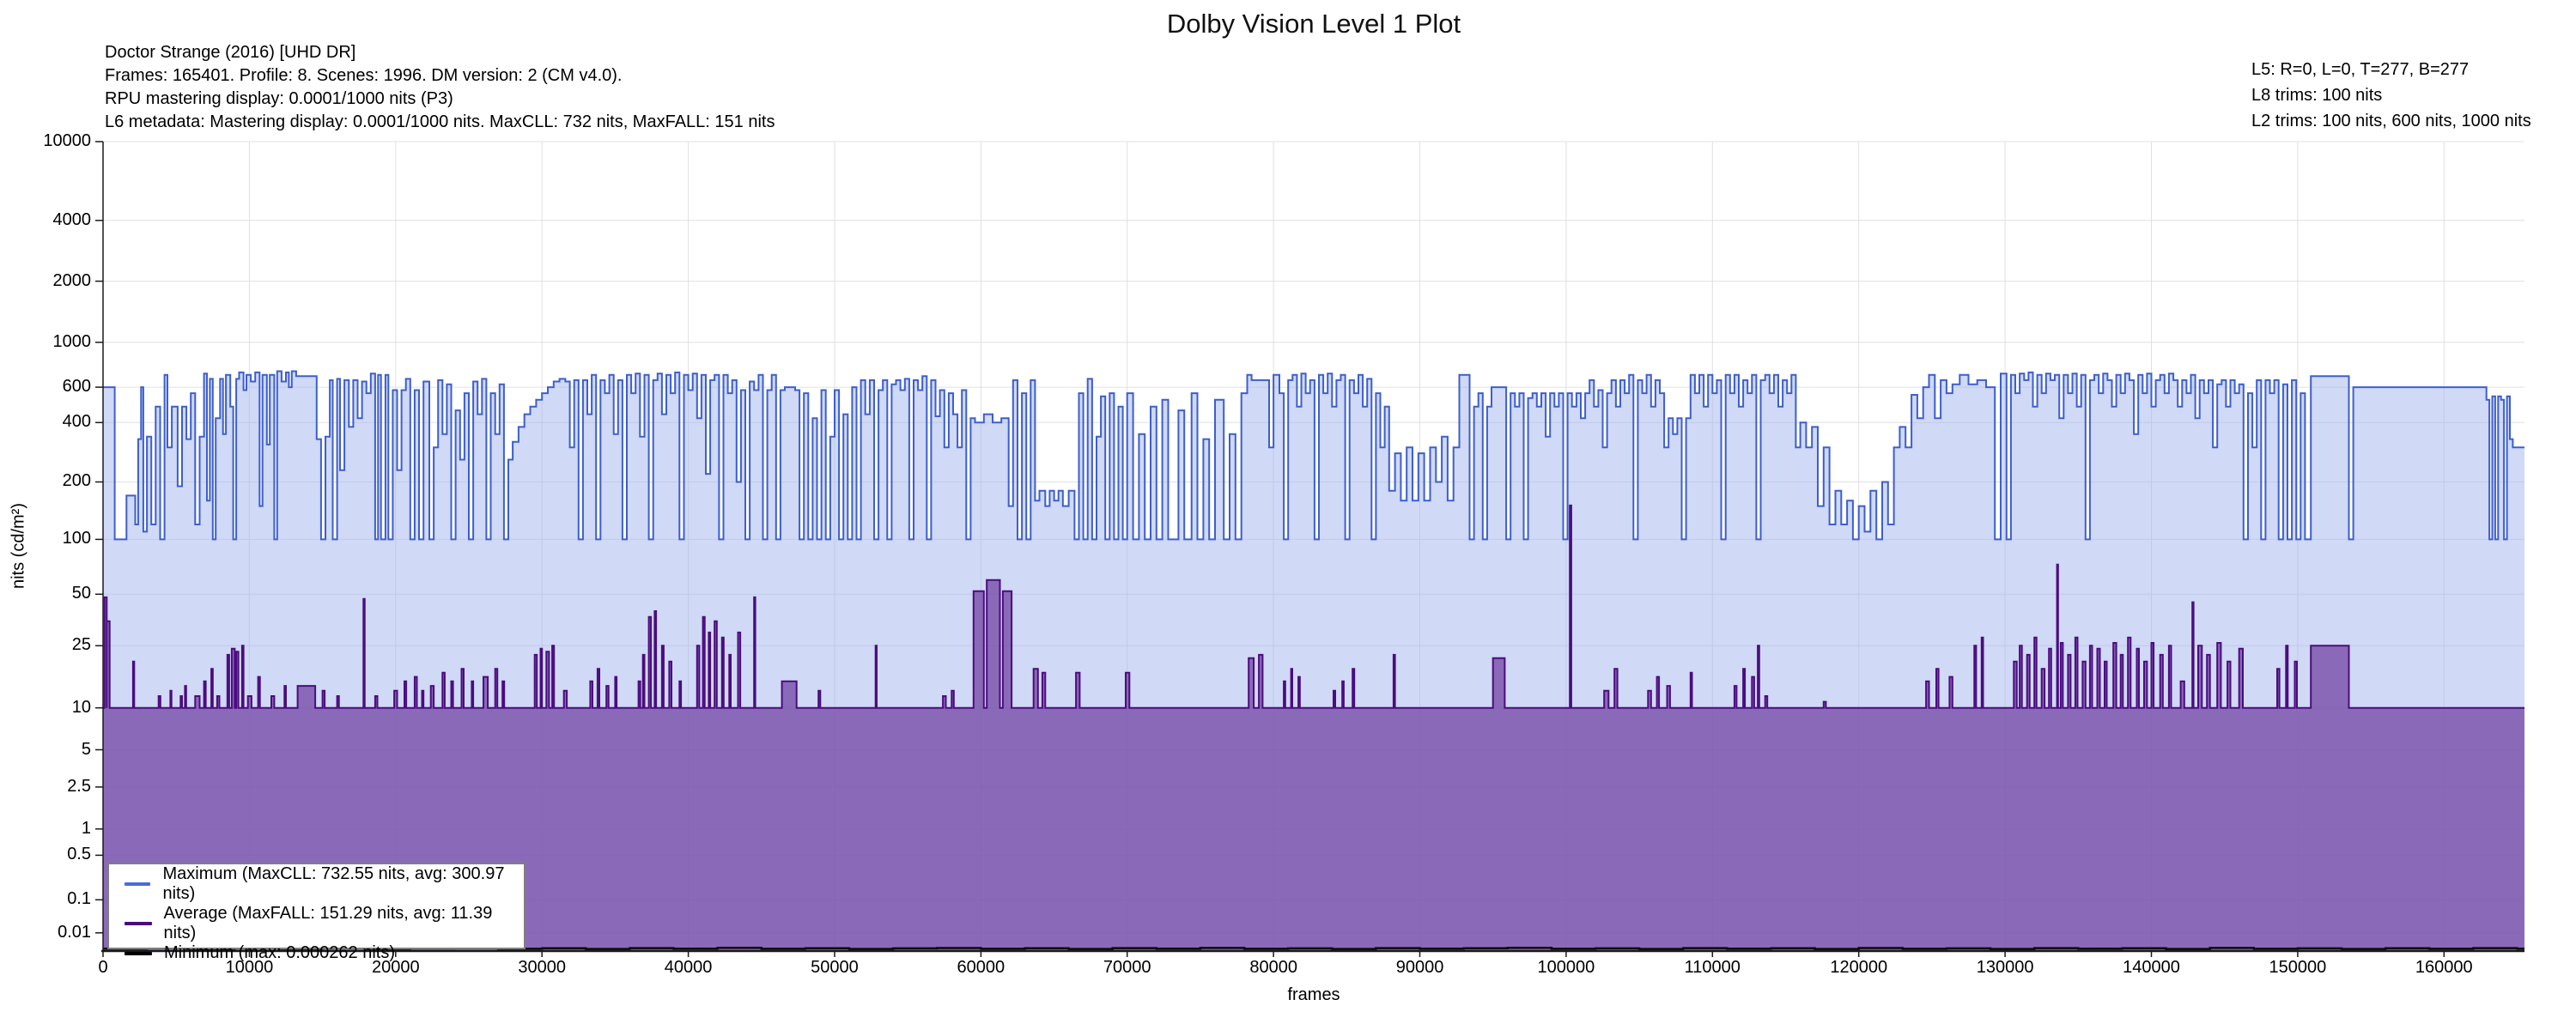  Describe the element at coordinates (2151, 967) in the screenshot. I see `x-tick-label: 140000` at that location.